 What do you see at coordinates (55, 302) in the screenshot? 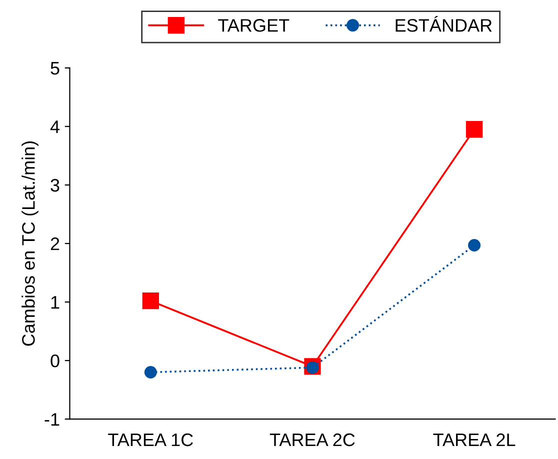
I see `y-tick-label: 1` at bounding box center [55, 302].